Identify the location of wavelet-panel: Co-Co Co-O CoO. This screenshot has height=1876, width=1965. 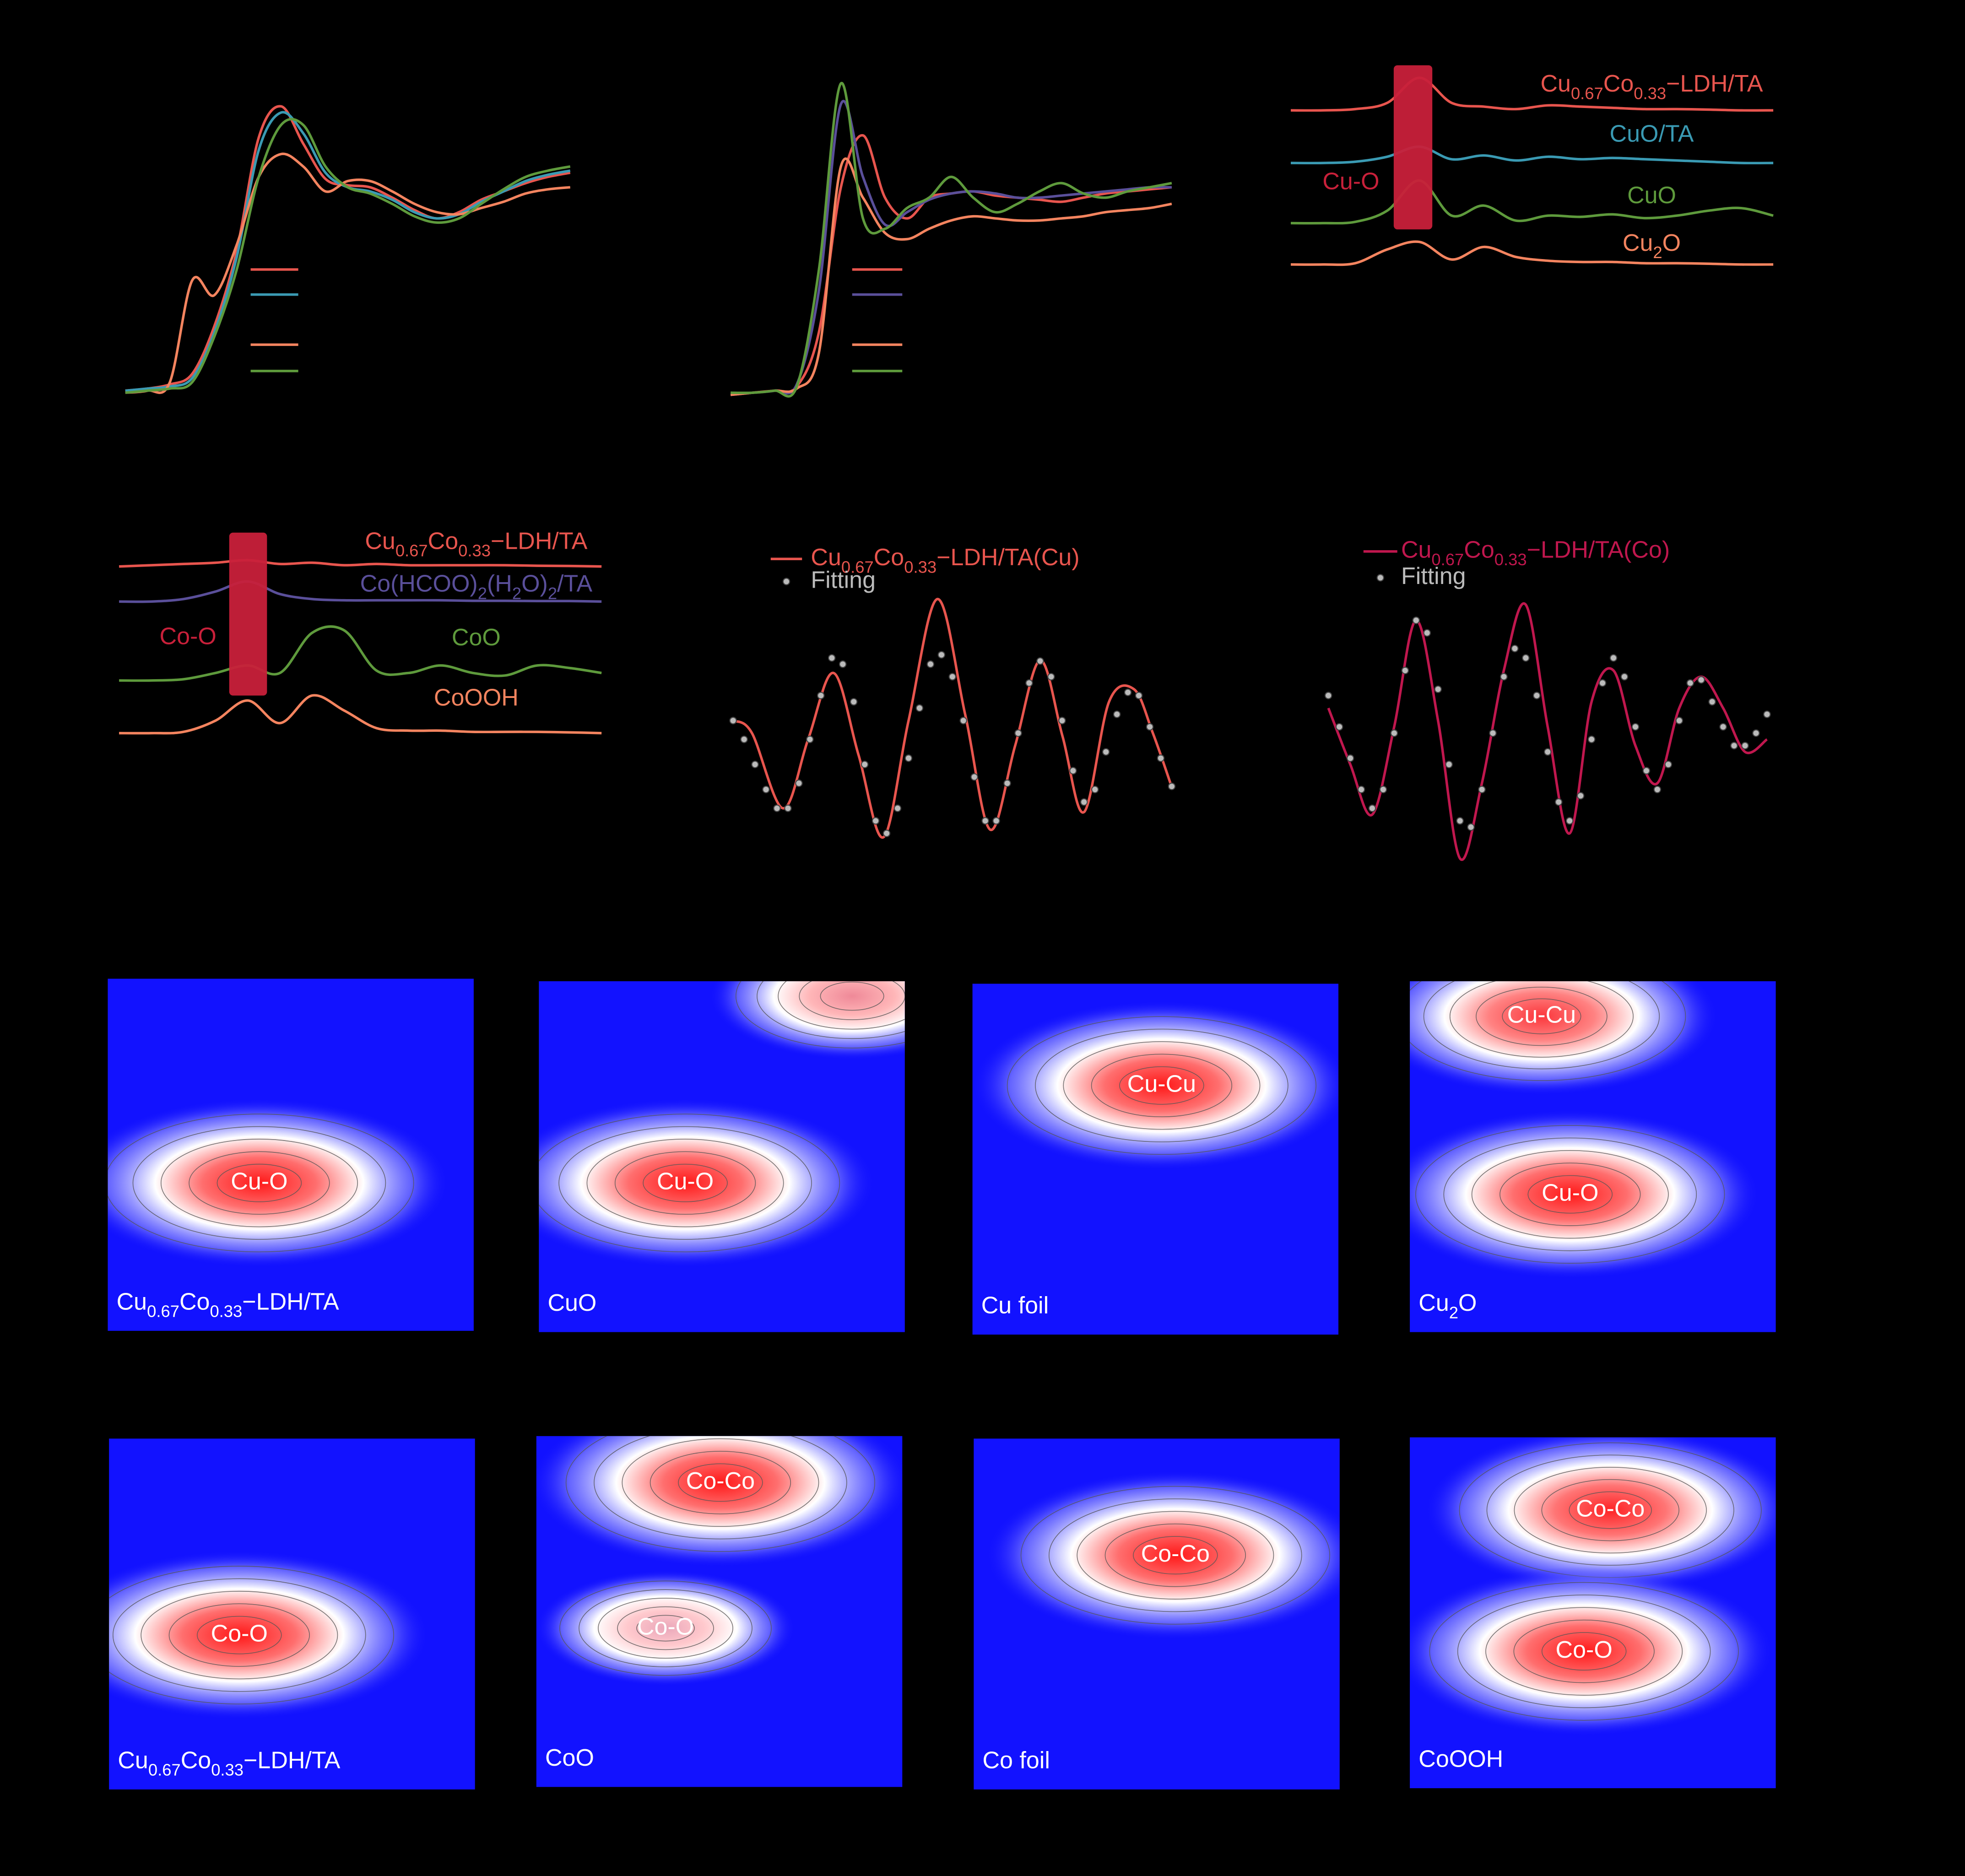
(720, 1611).